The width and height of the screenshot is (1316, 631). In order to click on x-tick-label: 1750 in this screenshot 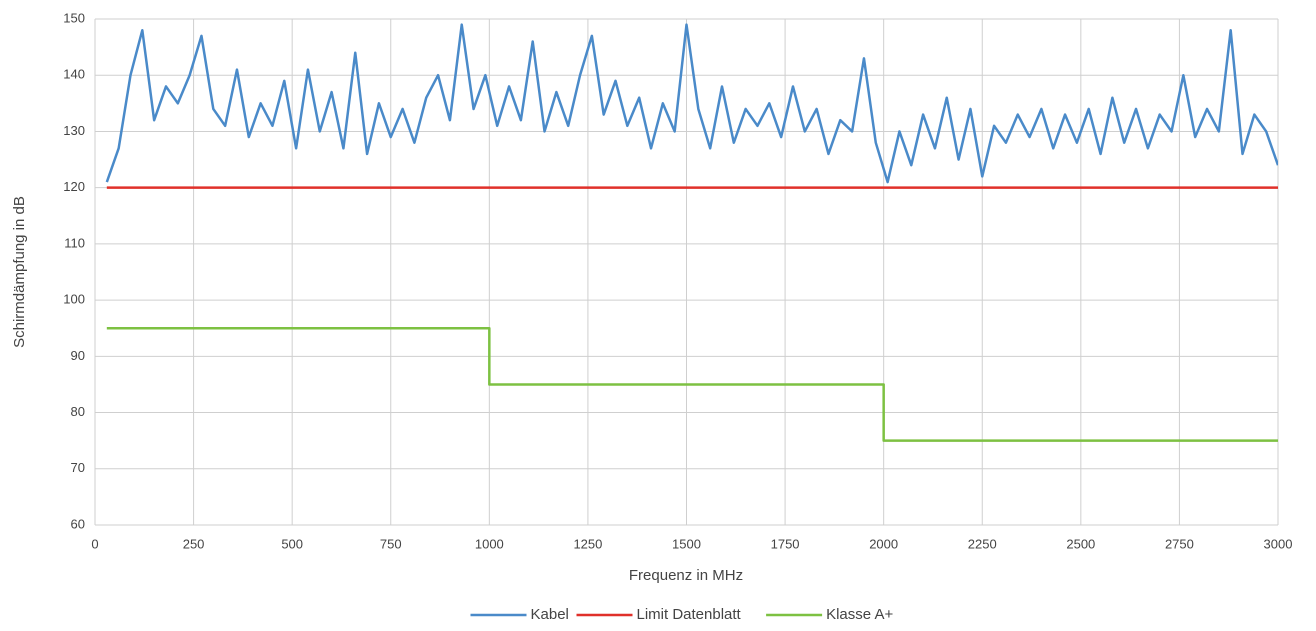, I will do `click(785, 543)`.